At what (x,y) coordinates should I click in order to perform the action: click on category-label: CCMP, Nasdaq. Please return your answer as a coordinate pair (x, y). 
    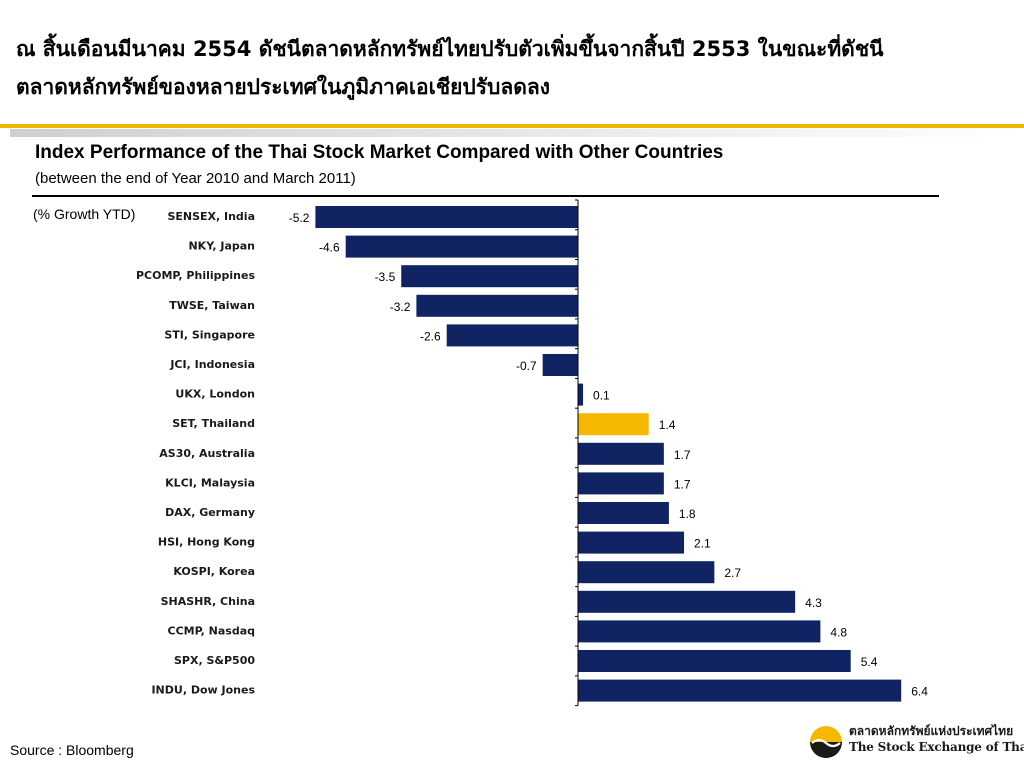
    Looking at the image, I should click on (212, 630).